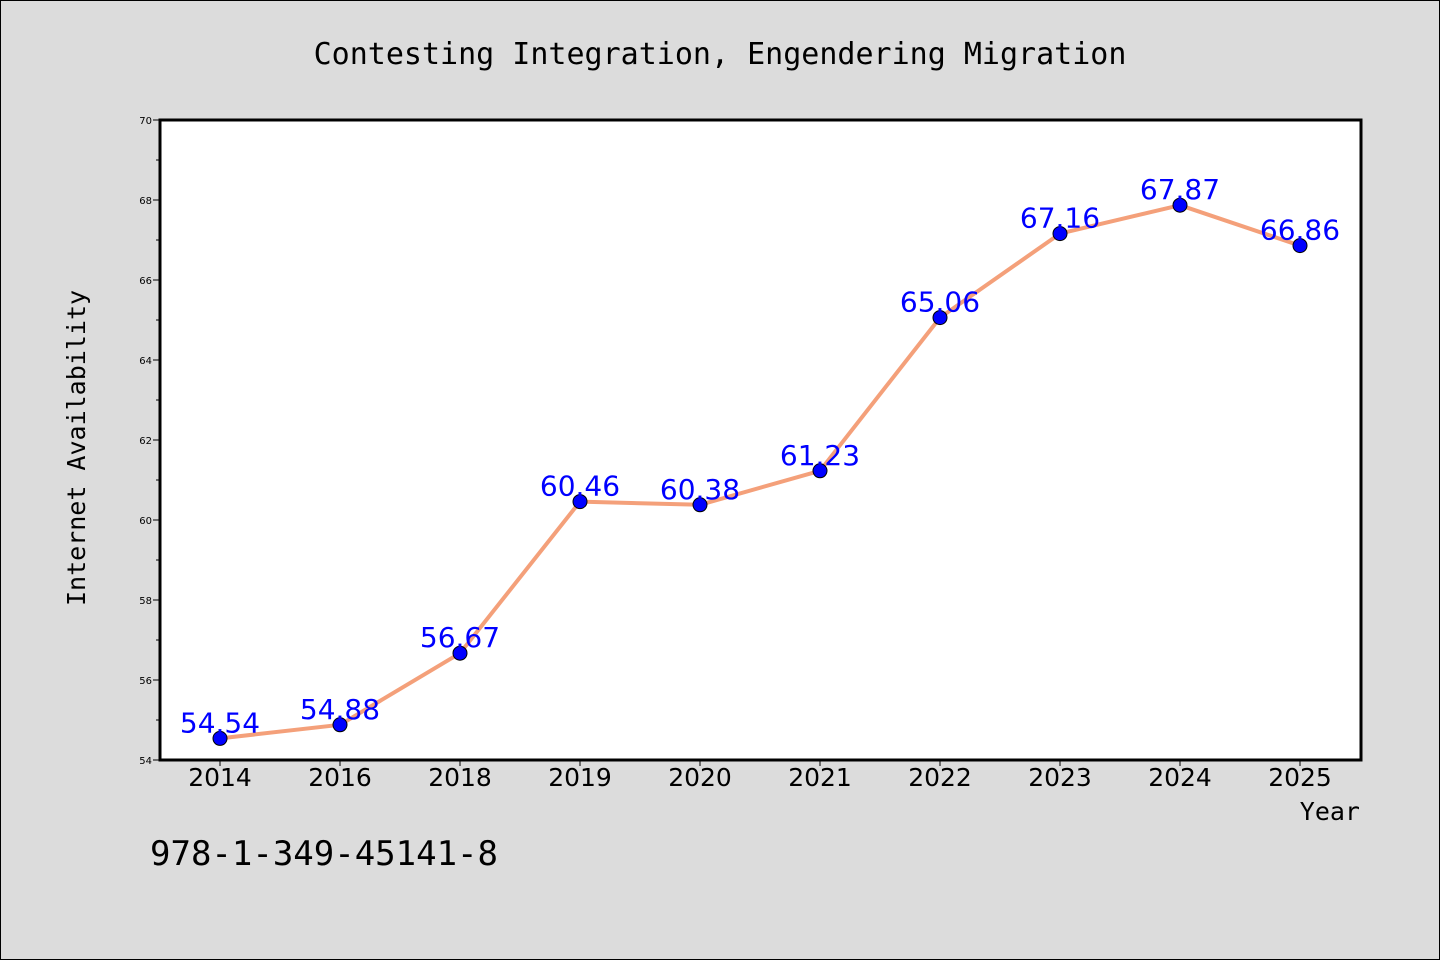 The height and width of the screenshot is (960, 1440). Describe the element at coordinates (1300, 230) in the screenshot. I see `data-label: 66.86` at that location.